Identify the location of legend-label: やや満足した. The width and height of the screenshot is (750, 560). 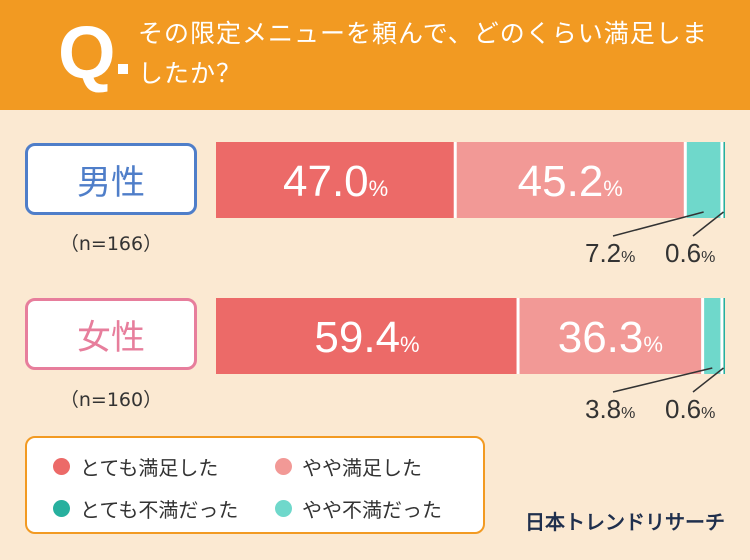
(362, 468).